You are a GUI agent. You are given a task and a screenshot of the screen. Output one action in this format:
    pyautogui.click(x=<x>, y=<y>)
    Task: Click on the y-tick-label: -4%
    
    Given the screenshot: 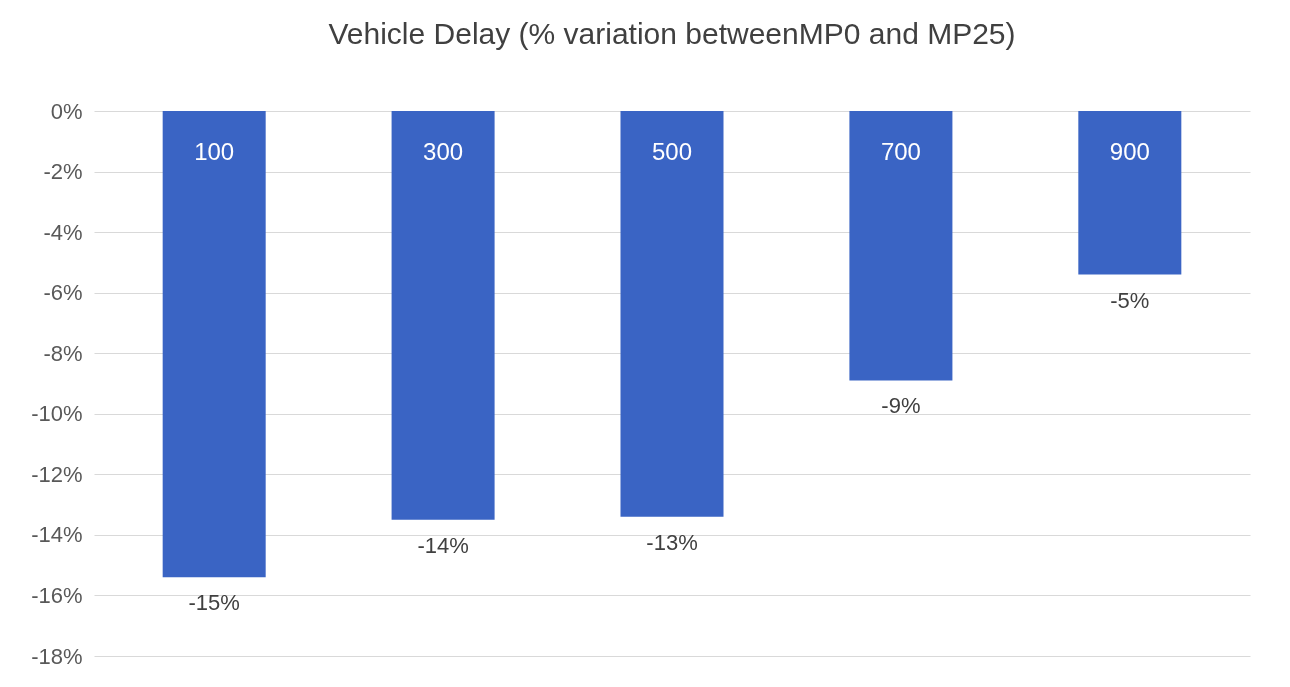 What is the action you would take?
    pyautogui.click(x=63, y=232)
    